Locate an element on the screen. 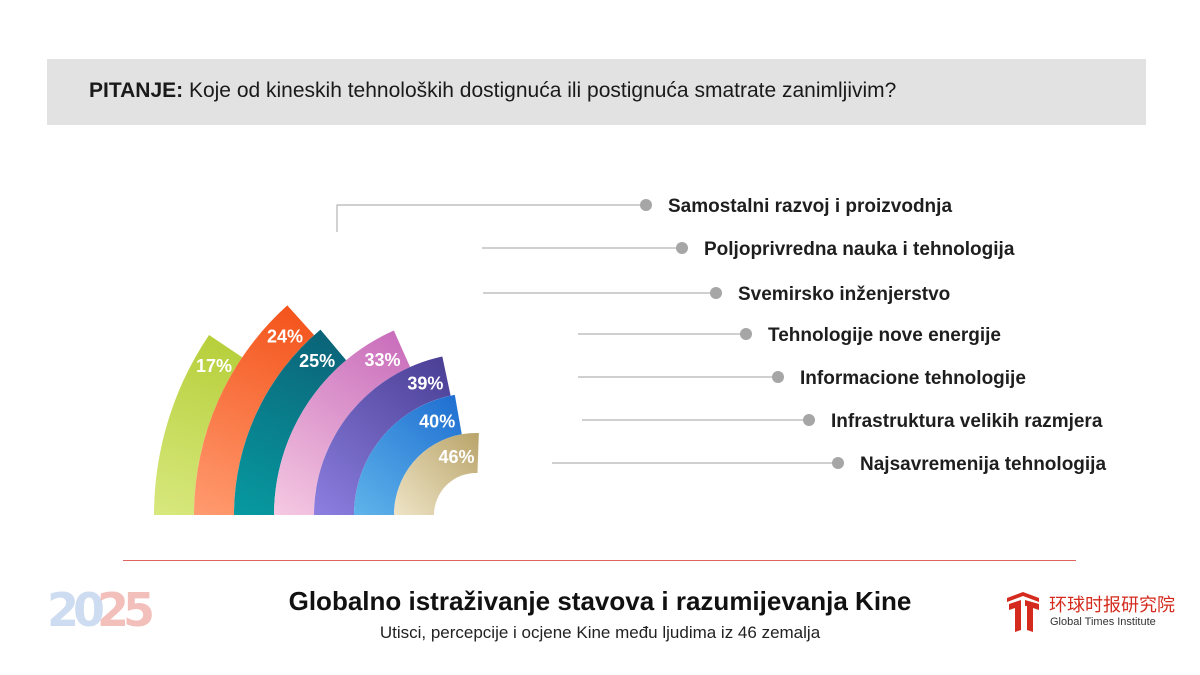 The width and height of the screenshot is (1200, 675). band-najsavremenija-tehnologija is located at coordinates (436, 474).